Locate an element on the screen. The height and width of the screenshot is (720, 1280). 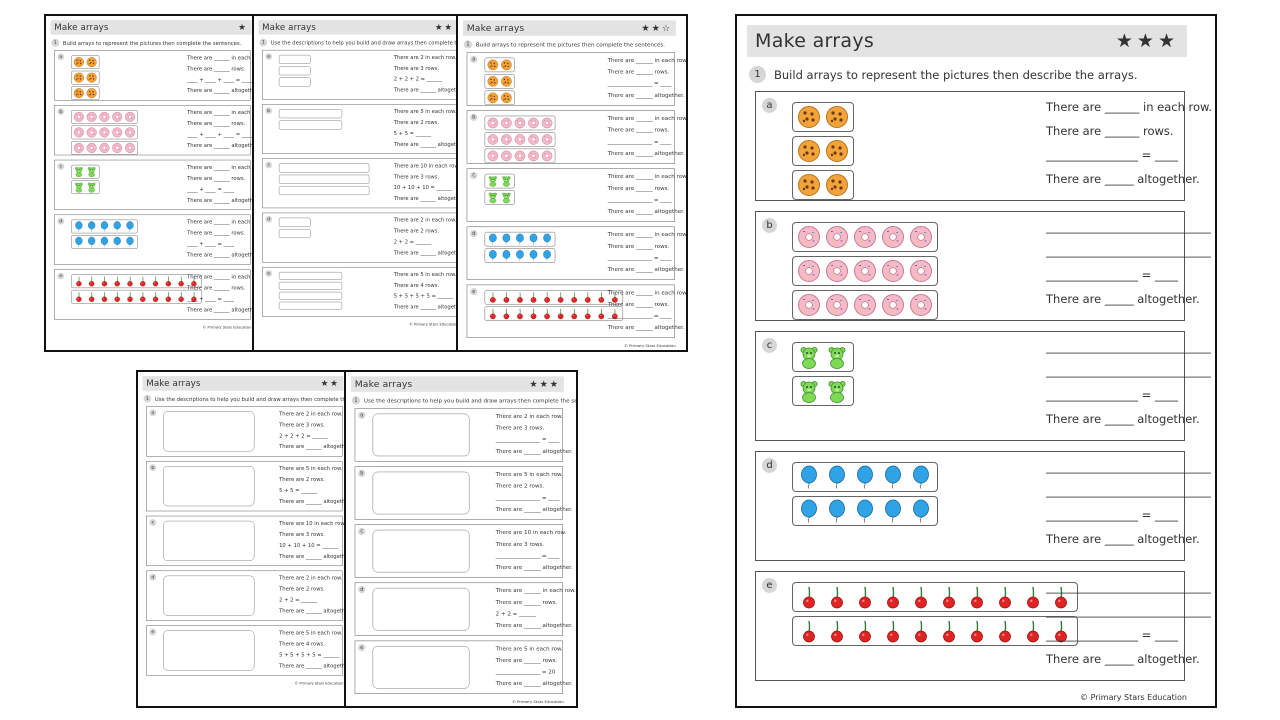
sentence-line: There are ______ rows. is located at coordinates (638, 188).